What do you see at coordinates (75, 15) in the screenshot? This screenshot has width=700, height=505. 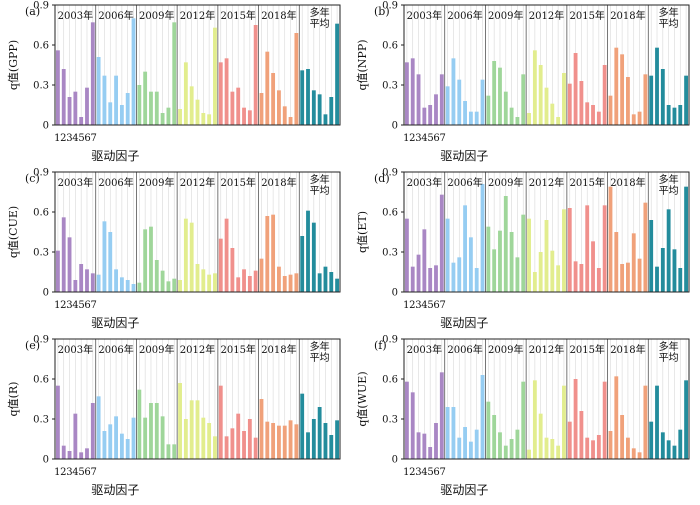 I see `group-label: 2003年` at bounding box center [75, 15].